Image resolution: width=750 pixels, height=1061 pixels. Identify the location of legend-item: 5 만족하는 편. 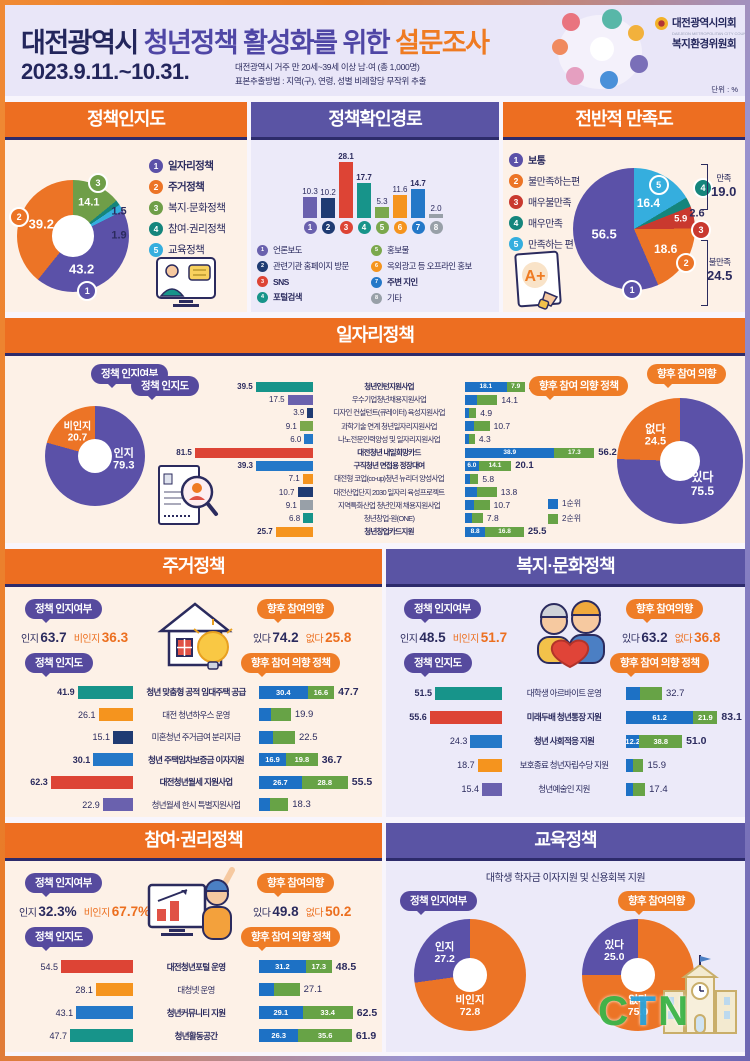
(544, 243).